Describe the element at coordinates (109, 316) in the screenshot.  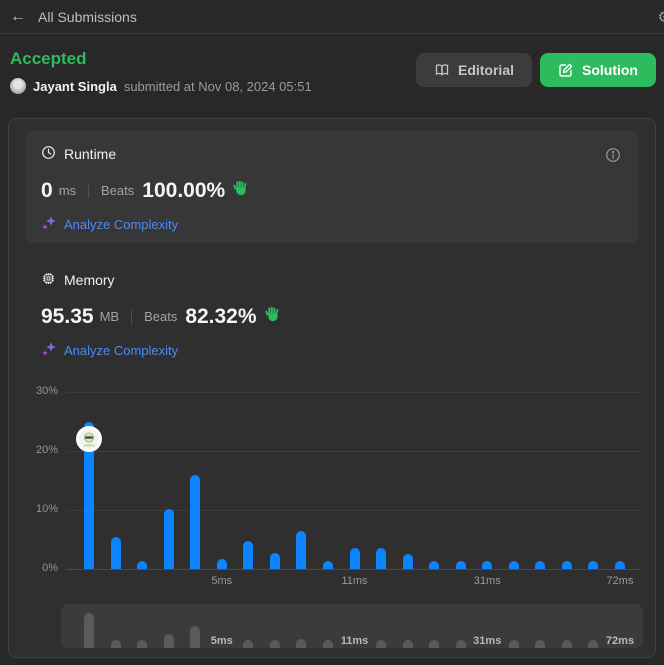
I see `memory-unit: MB` at that location.